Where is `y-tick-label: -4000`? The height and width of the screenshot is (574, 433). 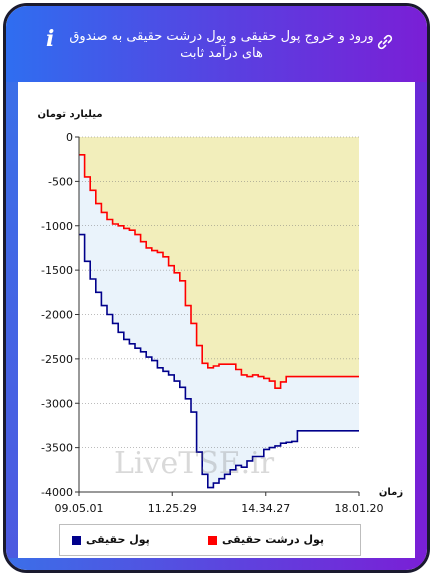 y-tick-label: -4000 is located at coordinates (57, 492).